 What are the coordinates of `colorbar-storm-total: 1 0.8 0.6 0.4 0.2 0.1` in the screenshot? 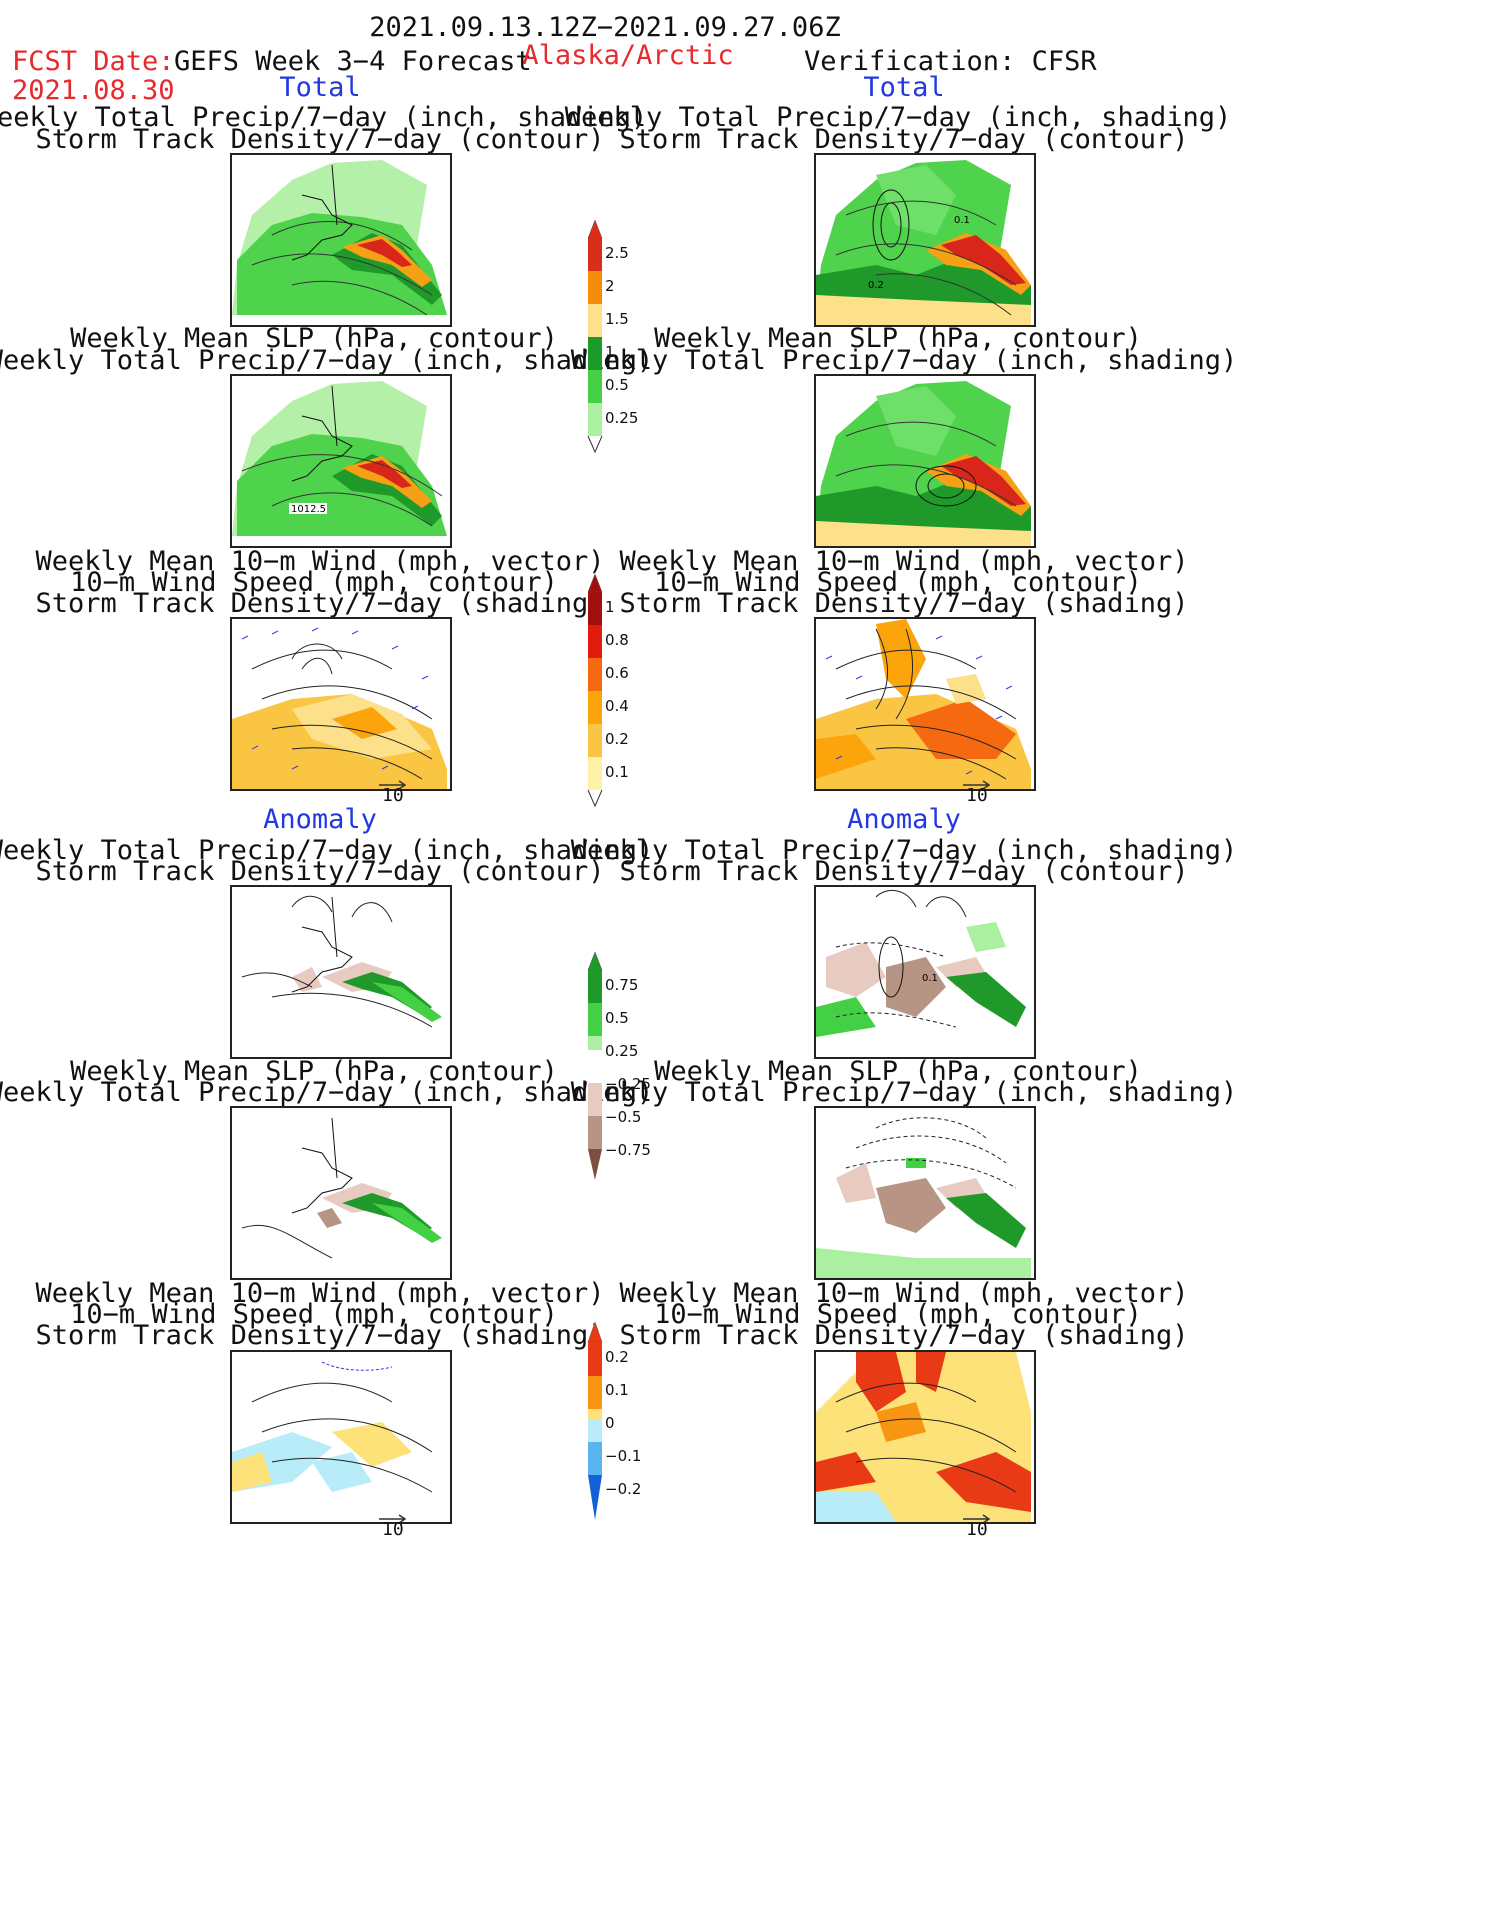 It's located at (630, 690).